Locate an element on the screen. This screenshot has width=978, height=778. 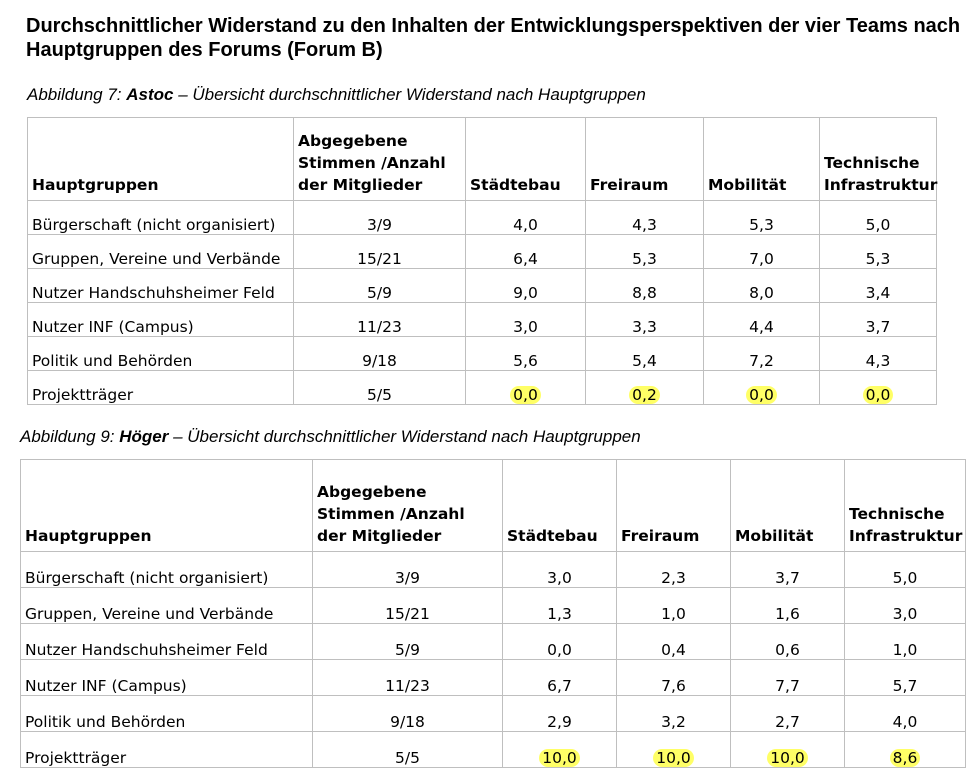
value-cell: 0,2 is located at coordinates (644, 387).